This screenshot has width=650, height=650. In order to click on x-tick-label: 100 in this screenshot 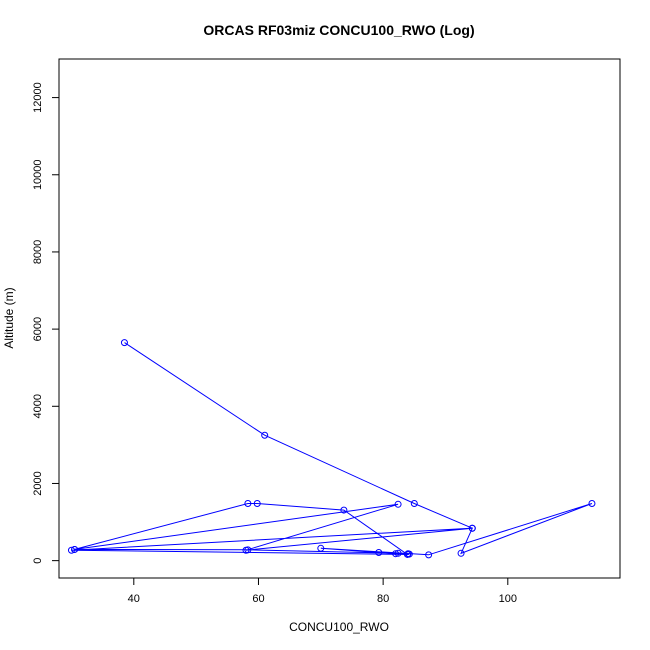, I will do `click(508, 599)`.